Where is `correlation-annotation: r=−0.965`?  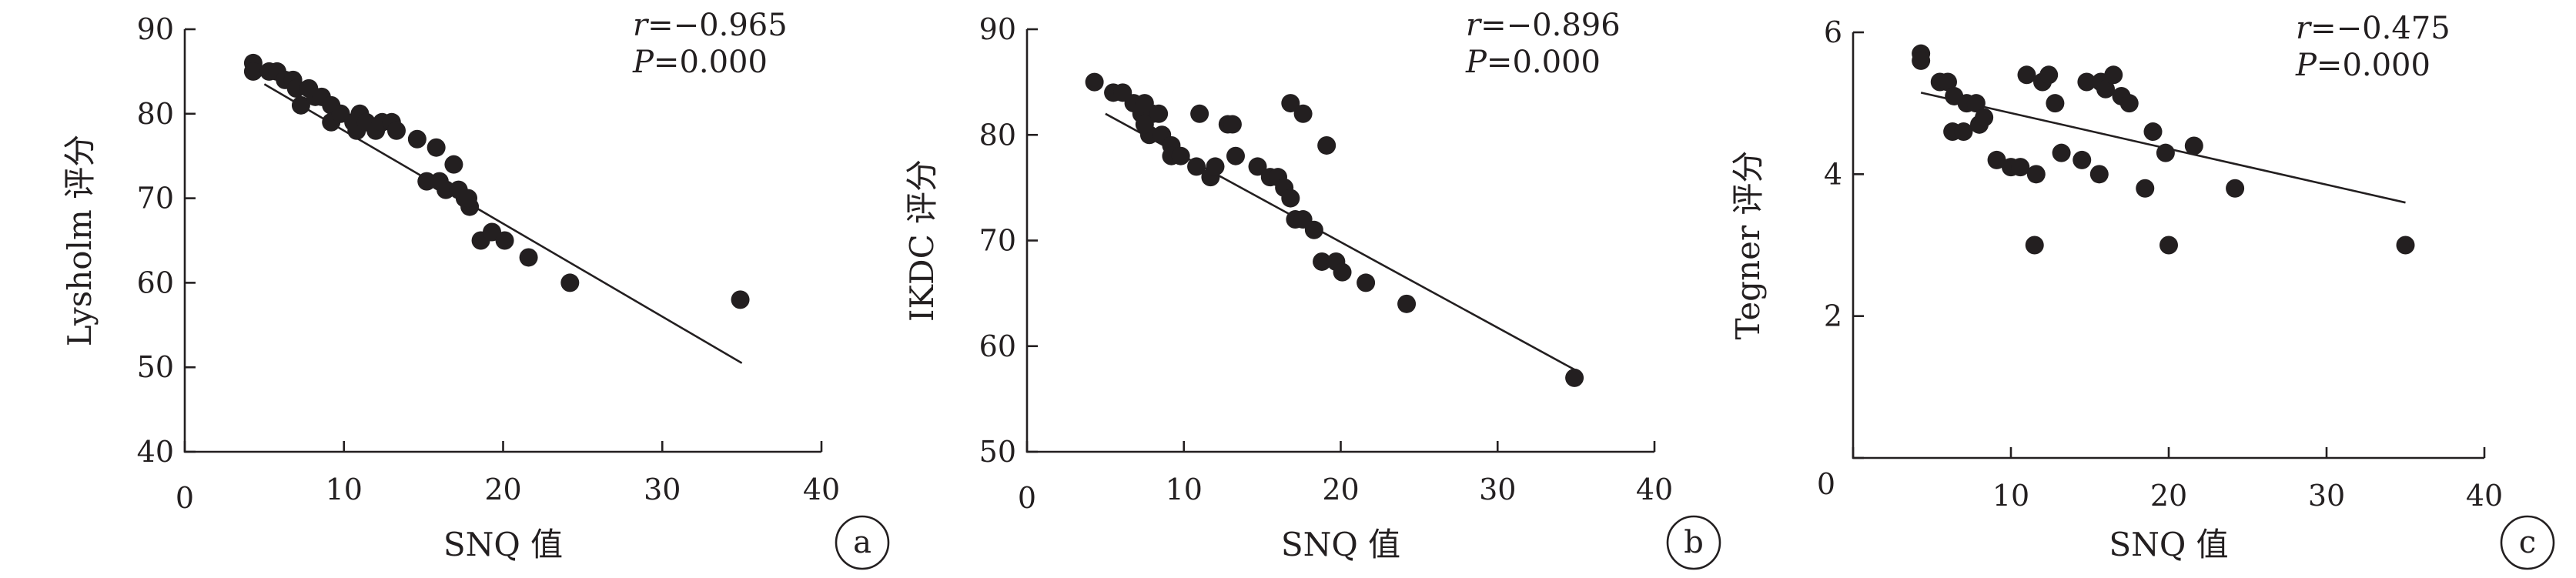 correlation-annotation: r=−0.965 is located at coordinates (710, 25).